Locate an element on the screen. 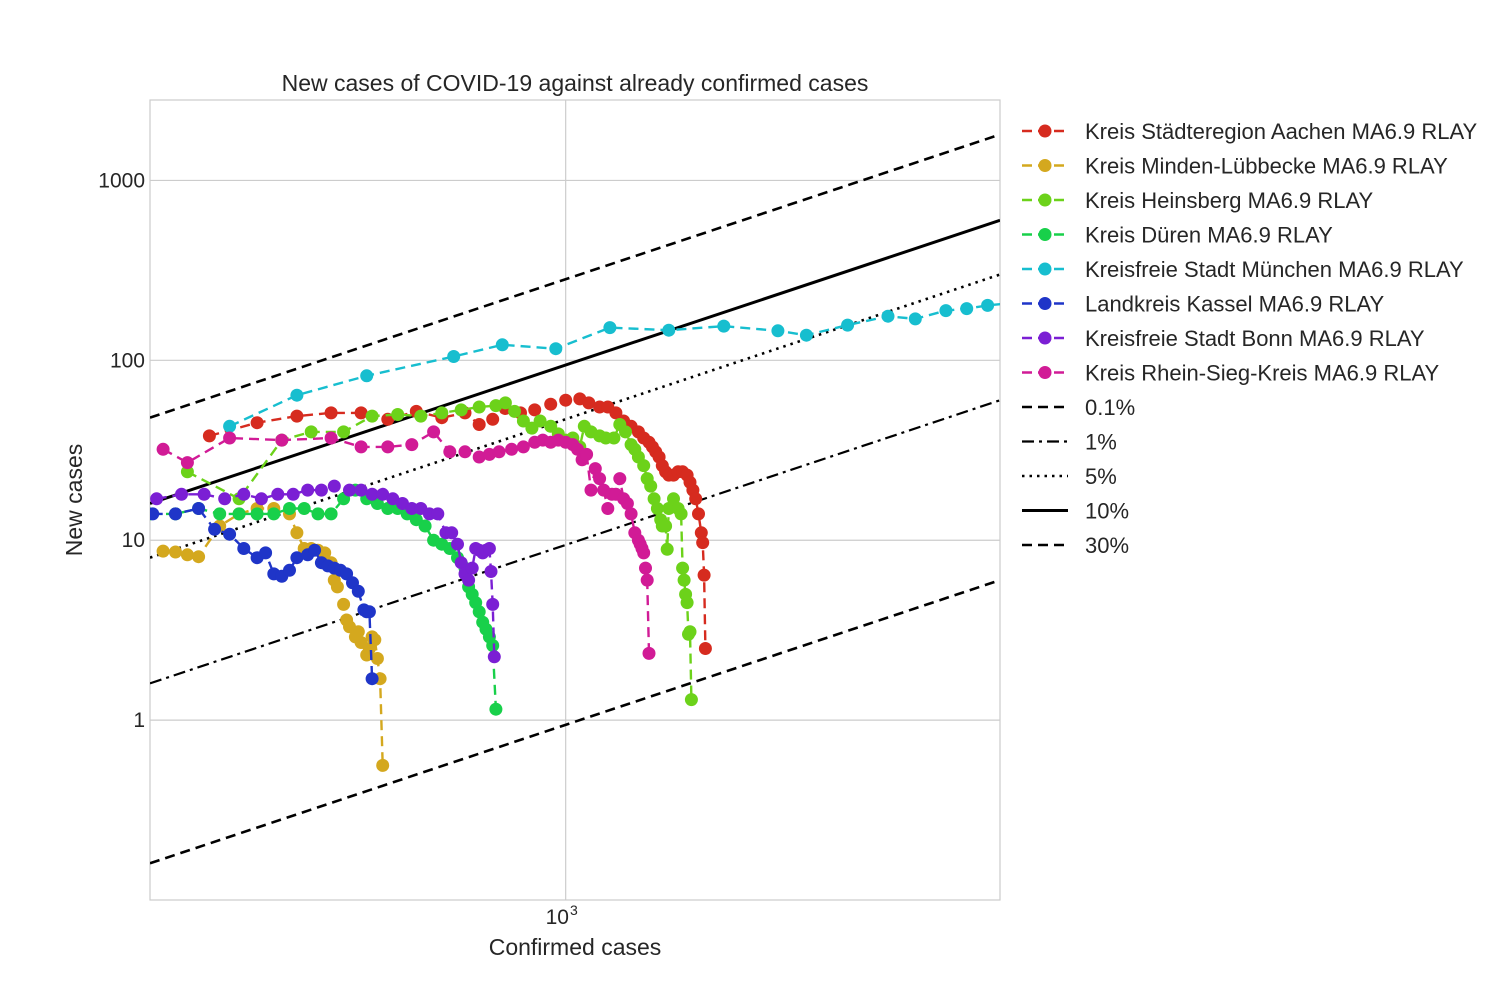 The width and height of the screenshot is (1500, 1000). series-kreisfreie-stadt-bonn-ma6-9-rlay is located at coordinates (325, 571).